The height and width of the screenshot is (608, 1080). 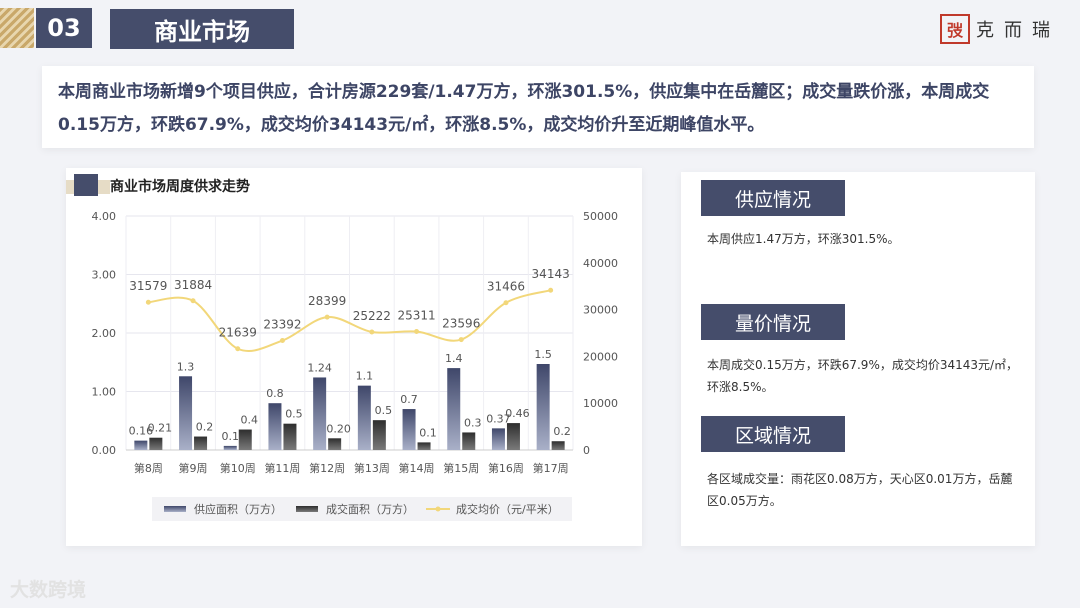 I want to click on section-number: 03, so click(x=64, y=28).